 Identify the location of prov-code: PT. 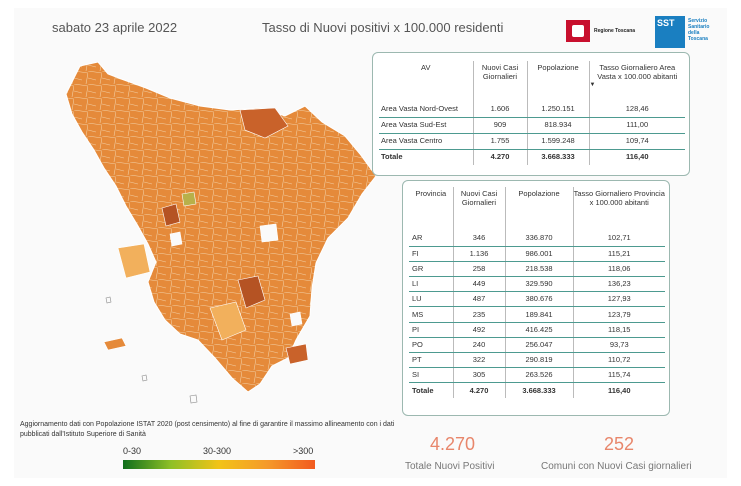
(431, 360).